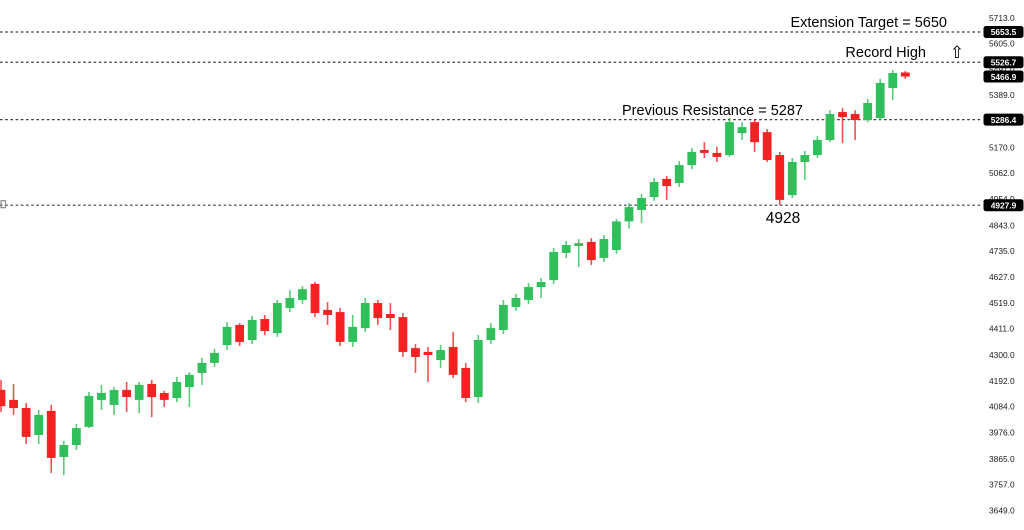 The height and width of the screenshot is (530, 1024). Describe the element at coordinates (1004, 77) in the screenshot. I see `price-tag-label: 5466.9` at that location.